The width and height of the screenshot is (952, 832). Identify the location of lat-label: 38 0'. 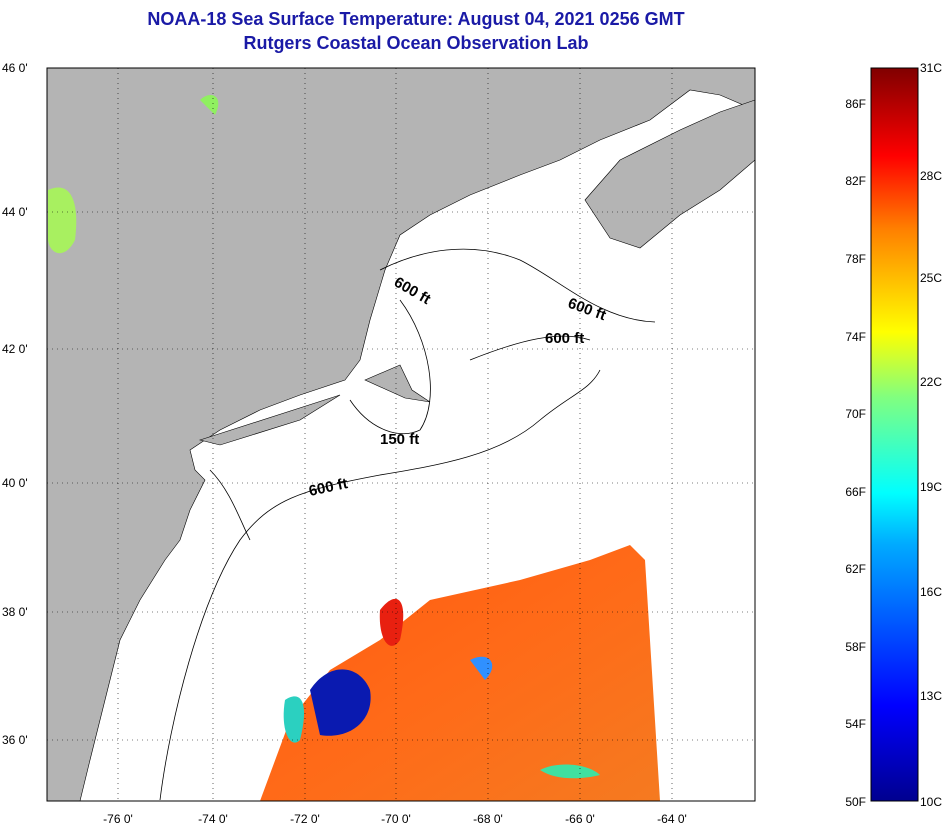
(15, 612).